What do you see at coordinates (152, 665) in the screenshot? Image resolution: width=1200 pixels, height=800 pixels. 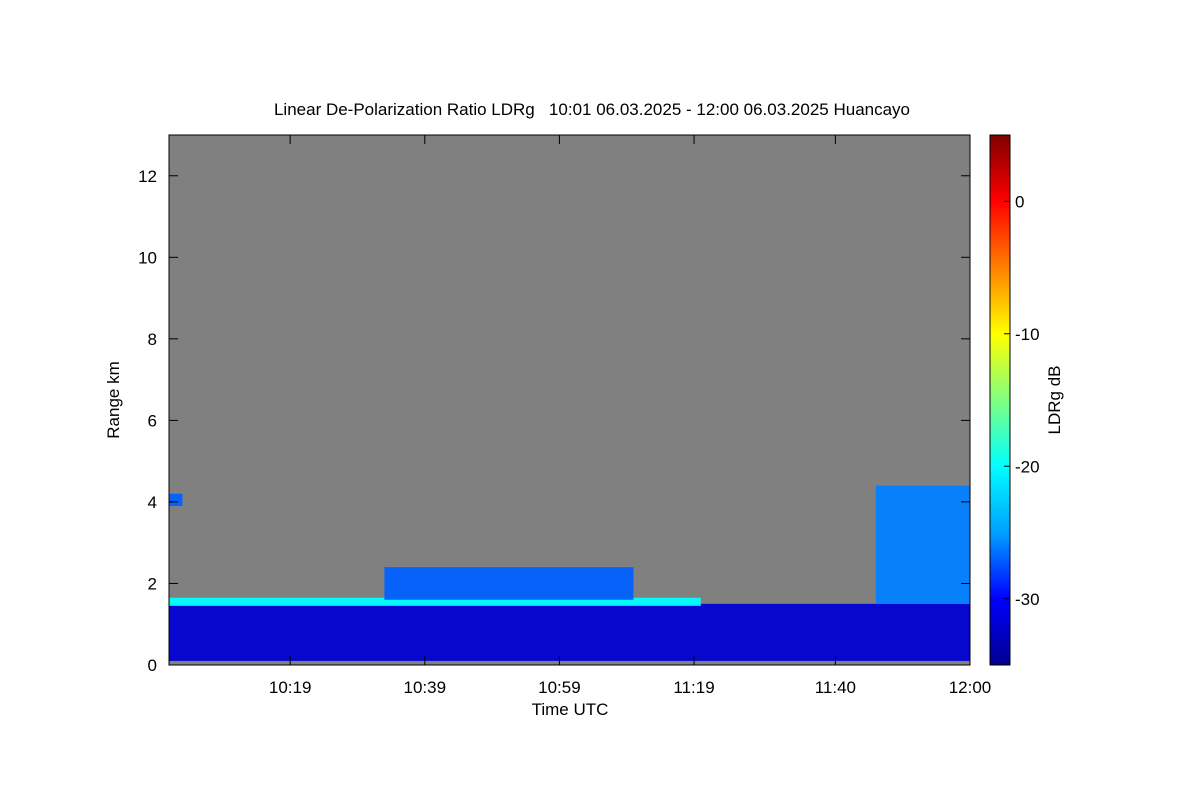 I see `y-tick-label: 0` at bounding box center [152, 665].